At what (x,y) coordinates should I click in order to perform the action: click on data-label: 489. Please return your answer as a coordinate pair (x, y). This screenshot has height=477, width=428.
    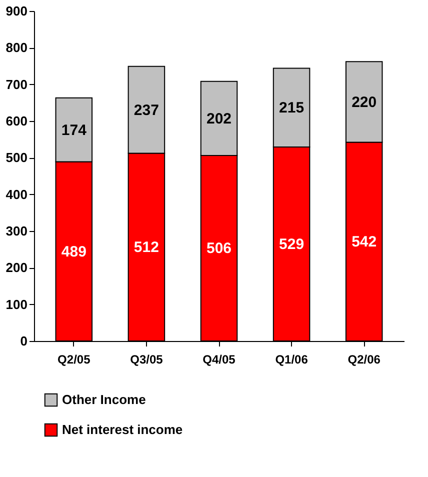
    Looking at the image, I should click on (73, 251).